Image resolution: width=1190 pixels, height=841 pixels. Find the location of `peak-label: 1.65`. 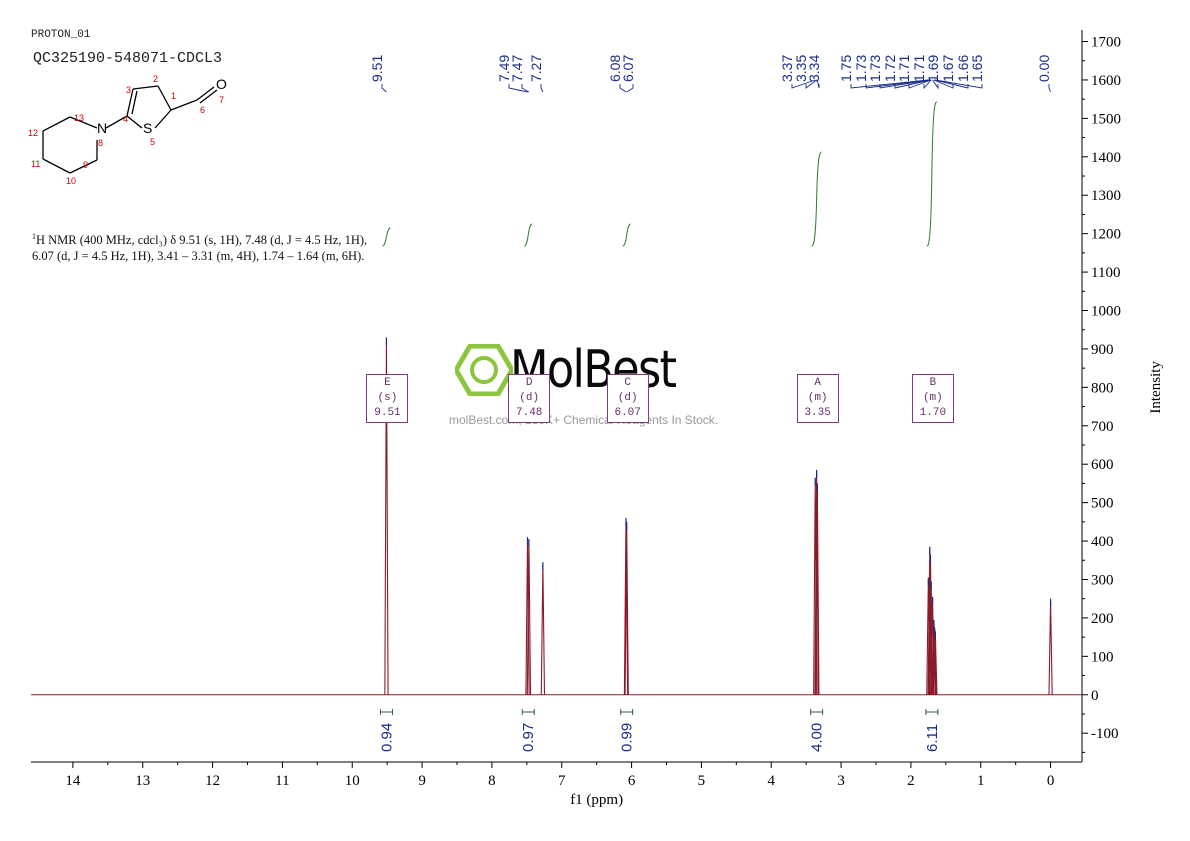

peak-label: 1.65 is located at coordinates (977, 68).